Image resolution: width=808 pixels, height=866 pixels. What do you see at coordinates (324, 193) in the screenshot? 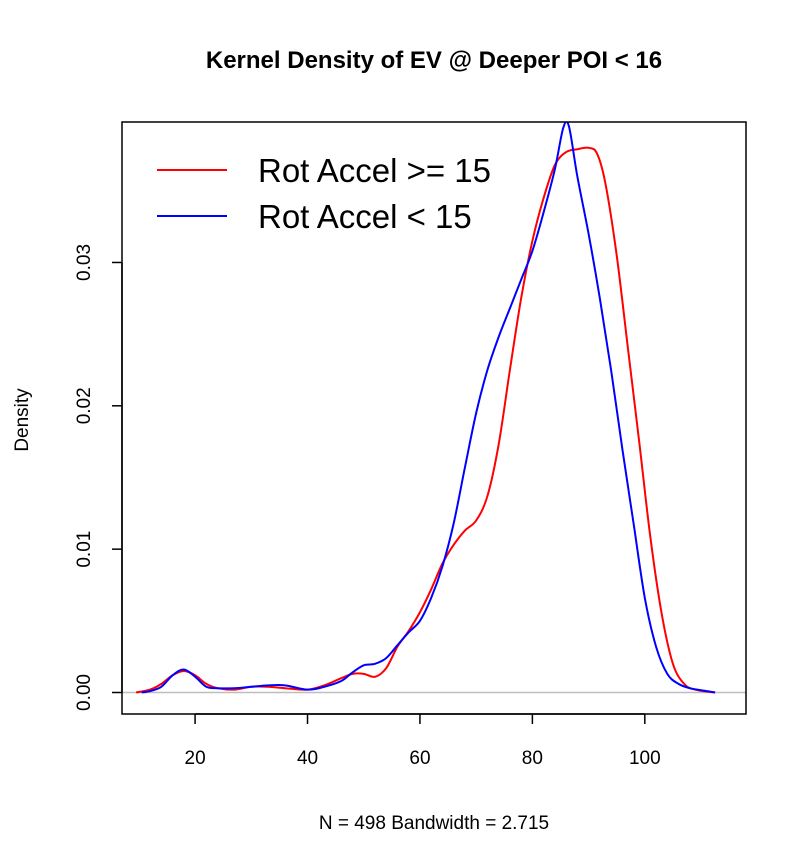
I see `legend: Rot Accel >= 15 Rot Accel < 15` at bounding box center [324, 193].